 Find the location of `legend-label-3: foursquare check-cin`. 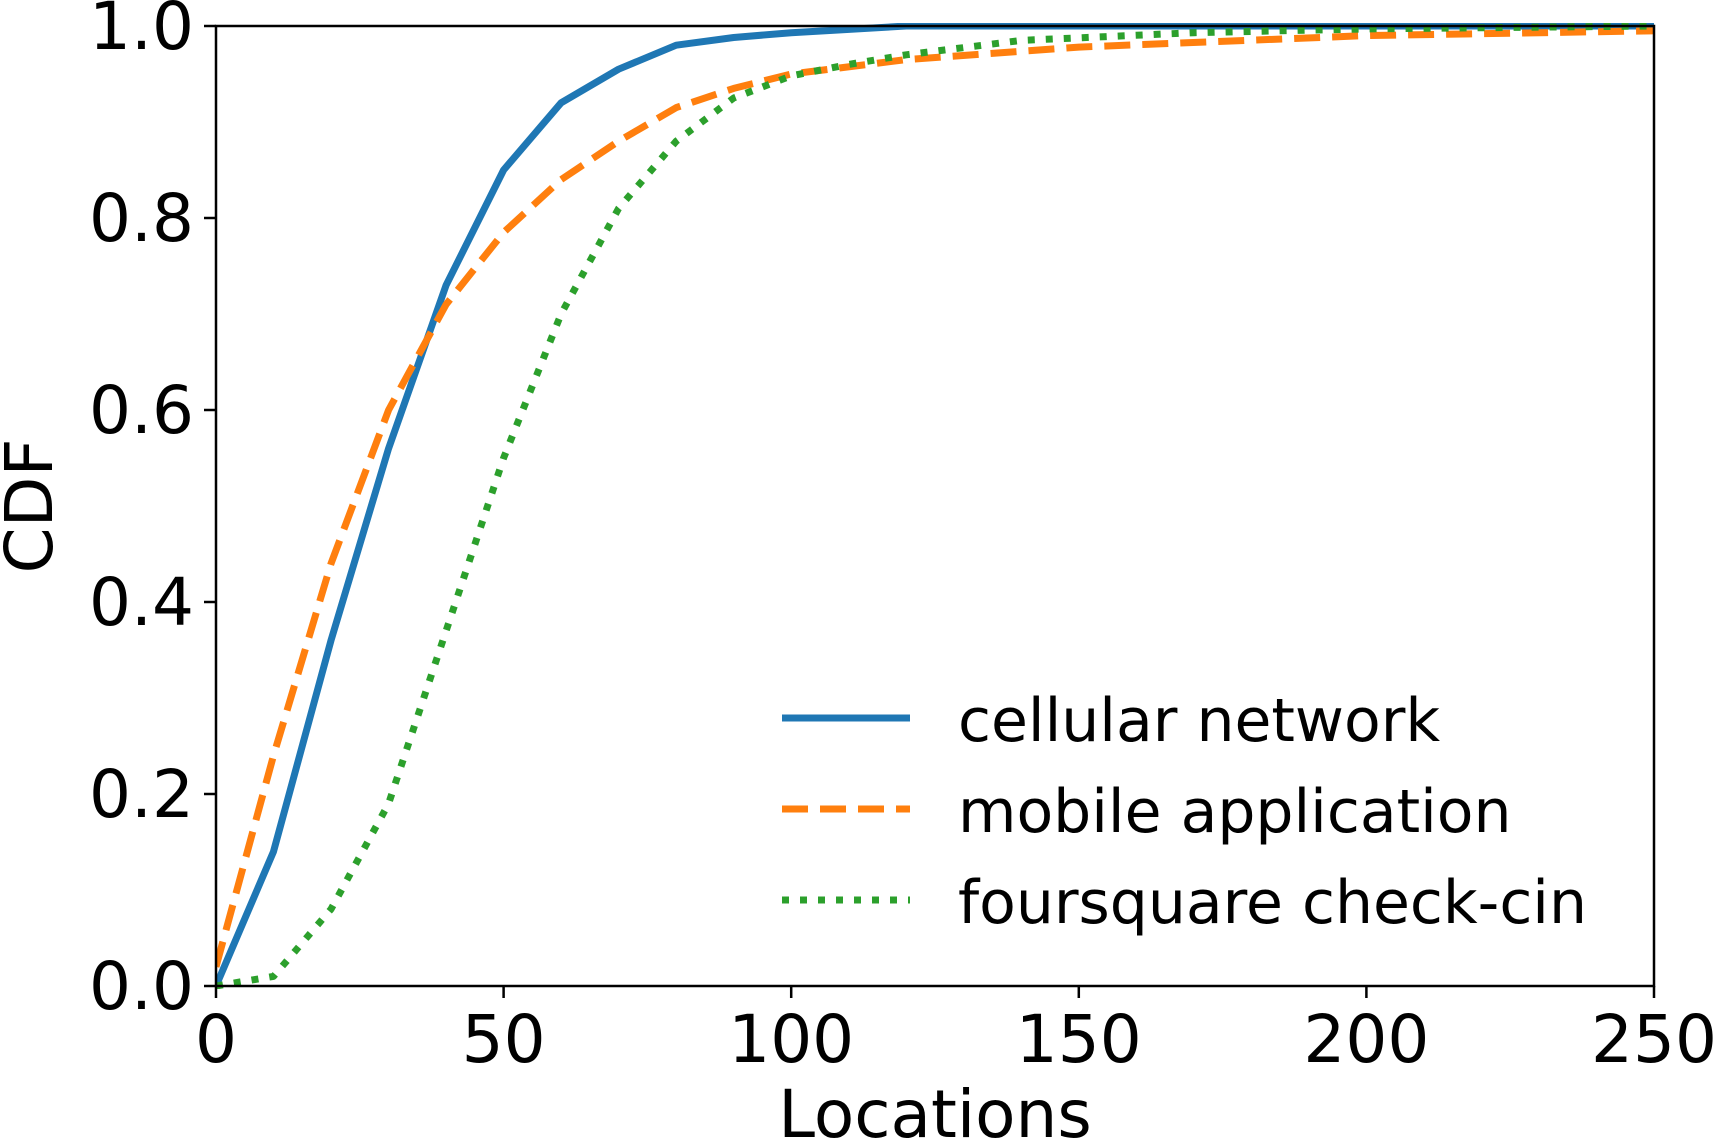

legend-label-3: foursquare check-cin is located at coordinates (1272, 903).